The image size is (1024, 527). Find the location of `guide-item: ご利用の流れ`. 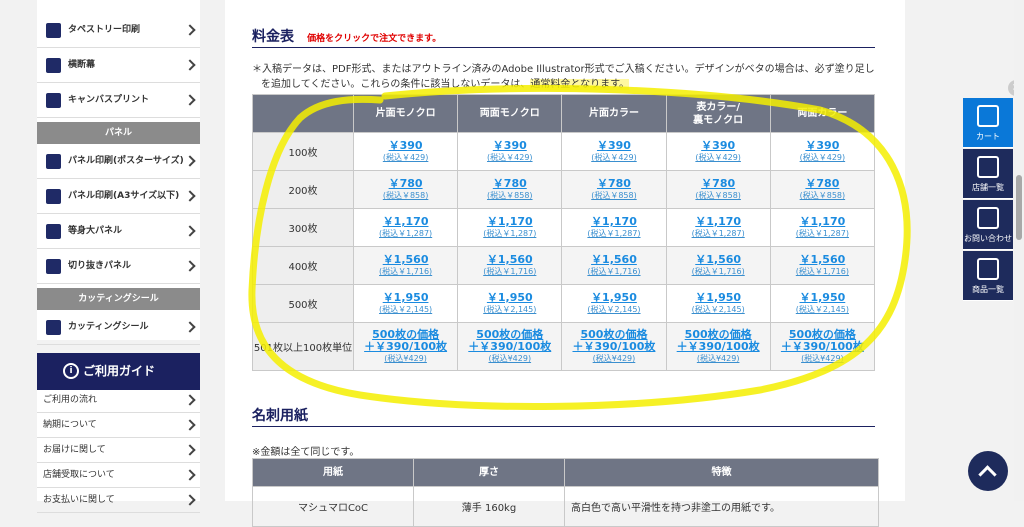

guide-item: ご利用の流れ is located at coordinates (118, 400).